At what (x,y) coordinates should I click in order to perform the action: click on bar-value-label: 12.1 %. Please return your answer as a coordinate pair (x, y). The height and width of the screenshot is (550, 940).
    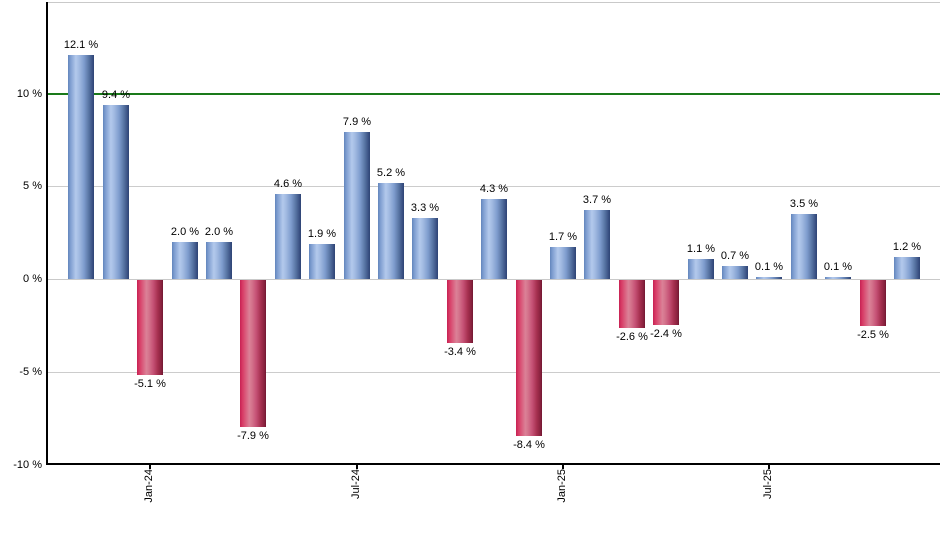
    Looking at the image, I should click on (81, 45).